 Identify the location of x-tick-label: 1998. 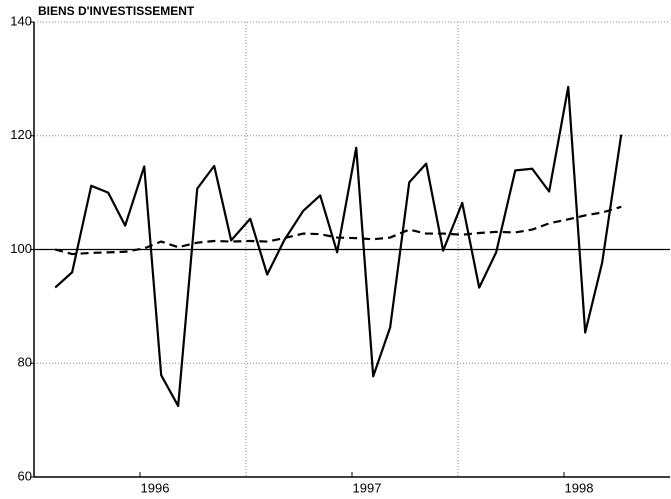
(579, 487).